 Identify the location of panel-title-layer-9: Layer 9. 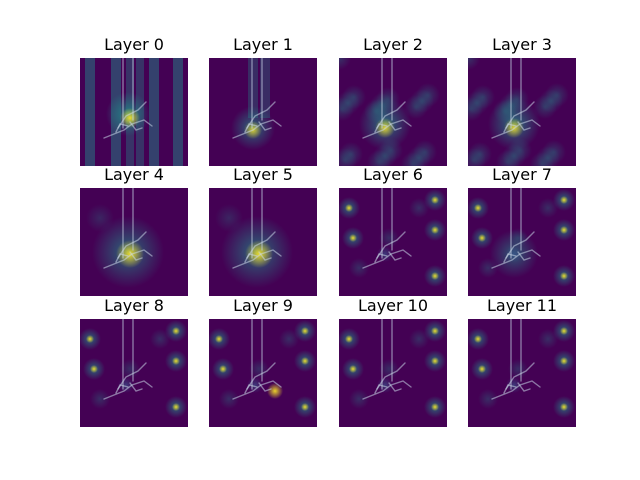
(263, 305).